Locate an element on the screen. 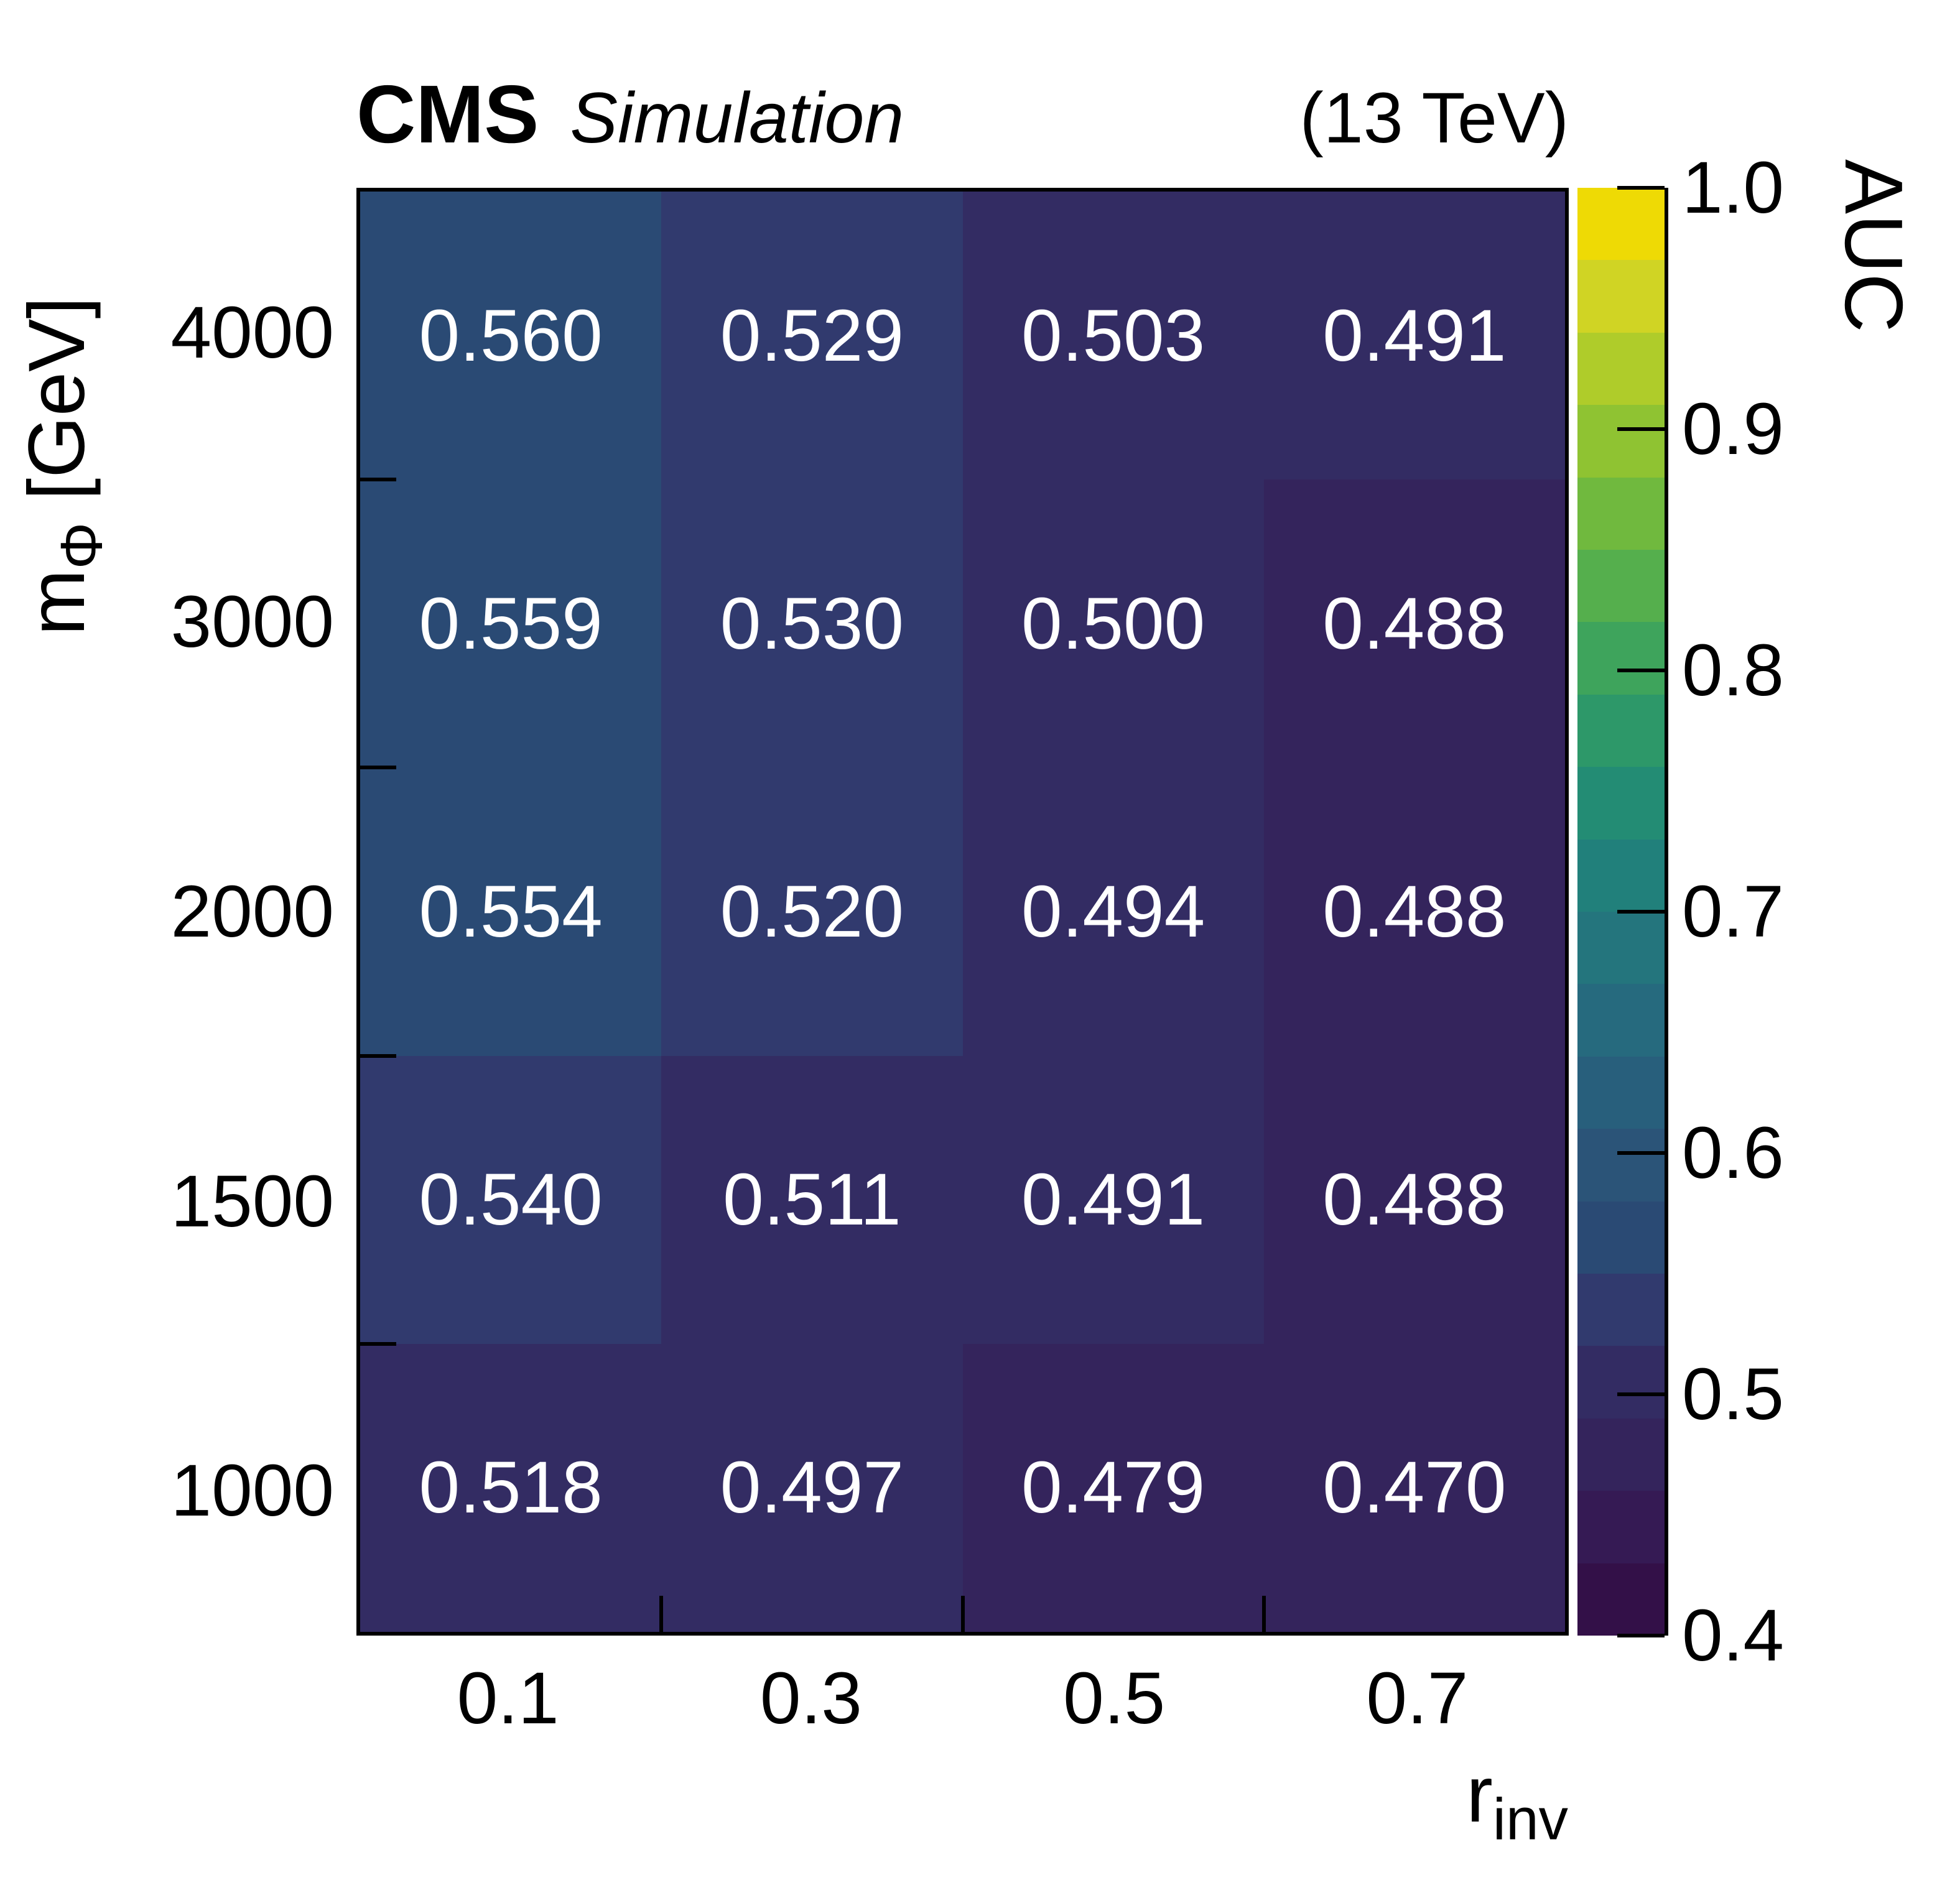  cell-value-label: 0.520 is located at coordinates (812, 912).